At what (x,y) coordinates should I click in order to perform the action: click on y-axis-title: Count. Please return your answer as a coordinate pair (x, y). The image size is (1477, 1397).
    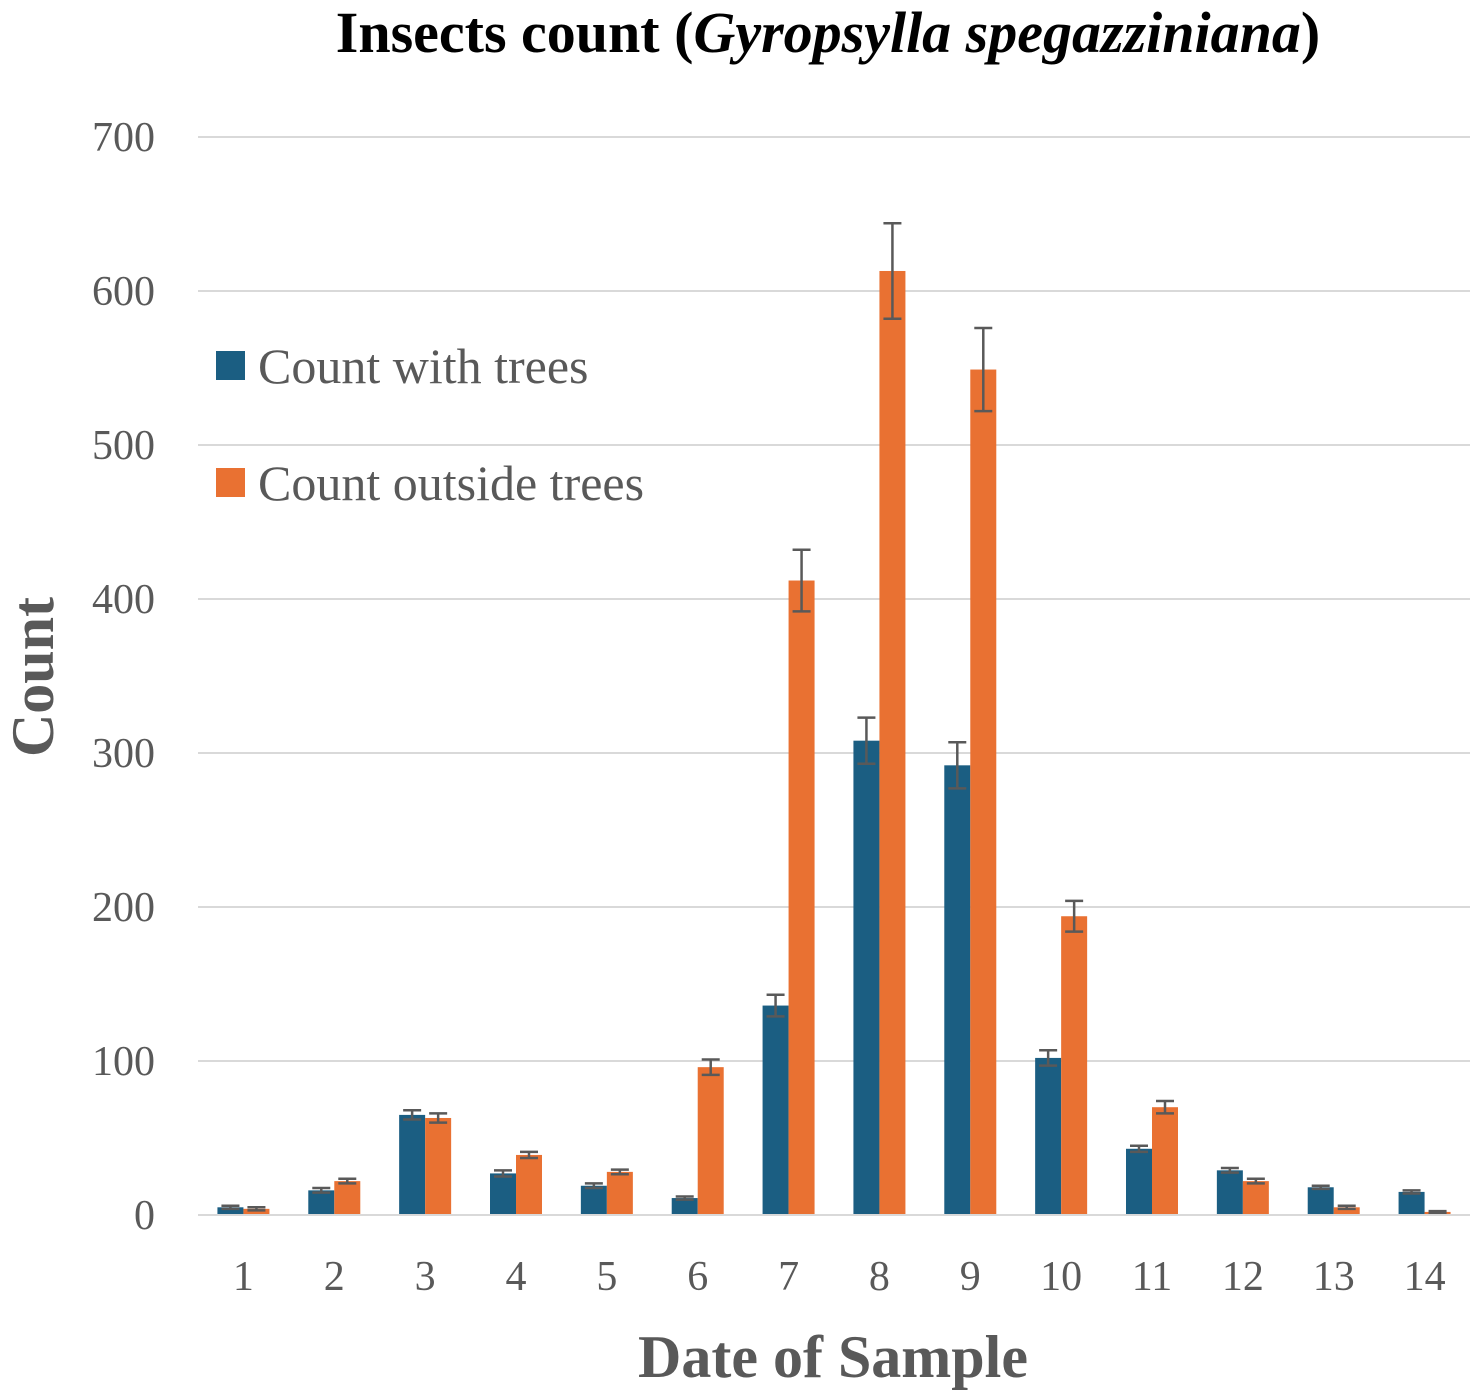
    Looking at the image, I should click on (33, 677).